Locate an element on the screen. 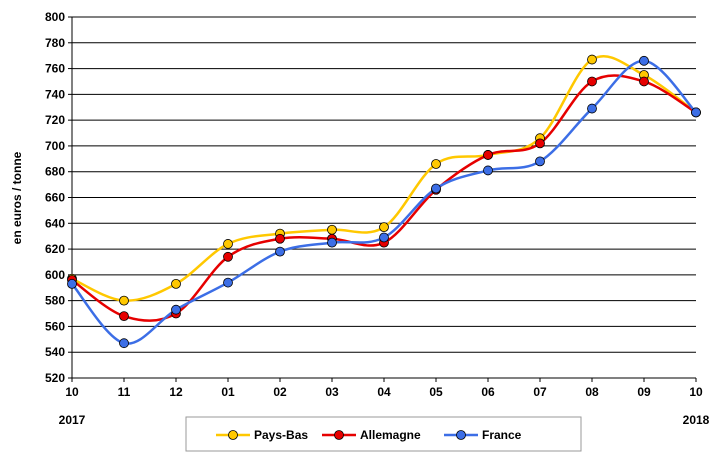 Image resolution: width=720 pixels, height=452 pixels. y-tick-label: 560 is located at coordinates (55, 326).